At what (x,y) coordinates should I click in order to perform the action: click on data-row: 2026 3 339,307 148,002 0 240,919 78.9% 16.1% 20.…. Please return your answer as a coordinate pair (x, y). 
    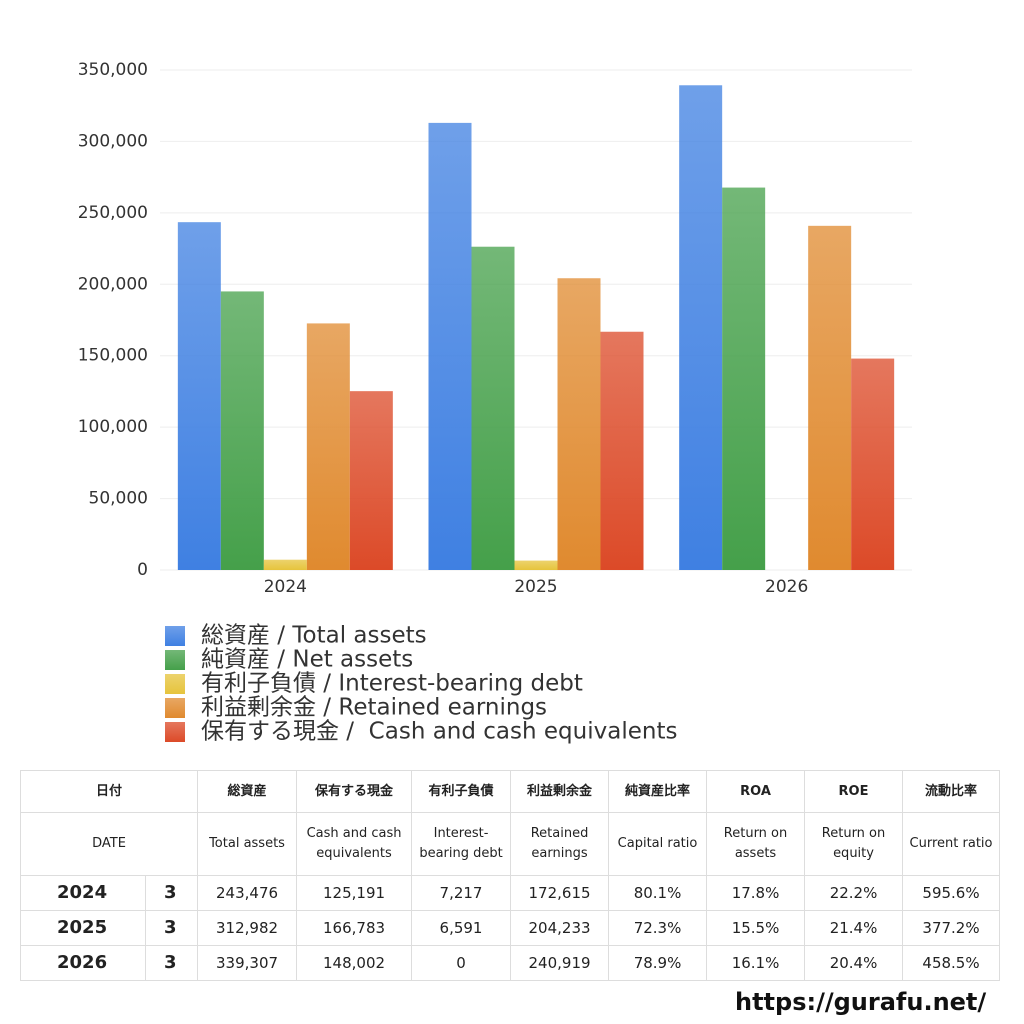
    Looking at the image, I should click on (510, 963).